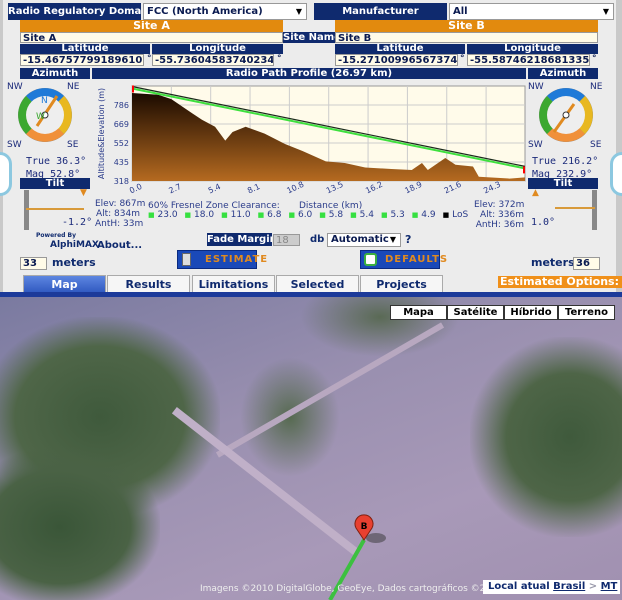 The height and width of the screenshot is (600, 622). What do you see at coordinates (519, 586) in the screenshot?
I see `location-label: Local atual` at bounding box center [519, 586].